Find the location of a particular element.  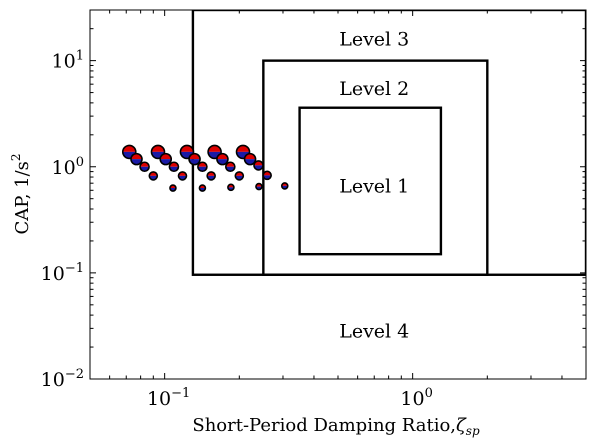

region-label-level-1: Level 1 is located at coordinates (374, 187).